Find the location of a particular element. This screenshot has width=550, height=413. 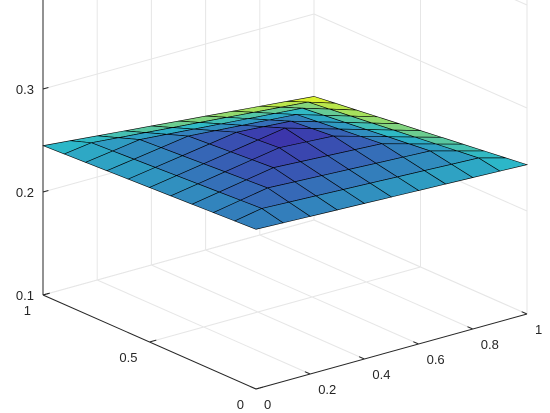

y-tick-label: 0 is located at coordinates (240, 404).